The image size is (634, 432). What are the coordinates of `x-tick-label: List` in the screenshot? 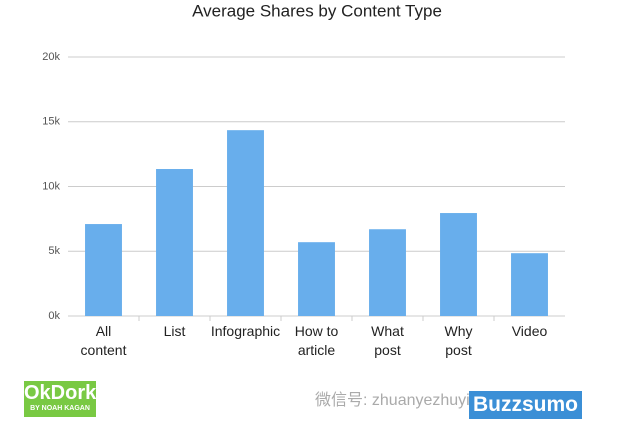 It's located at (174, 331).